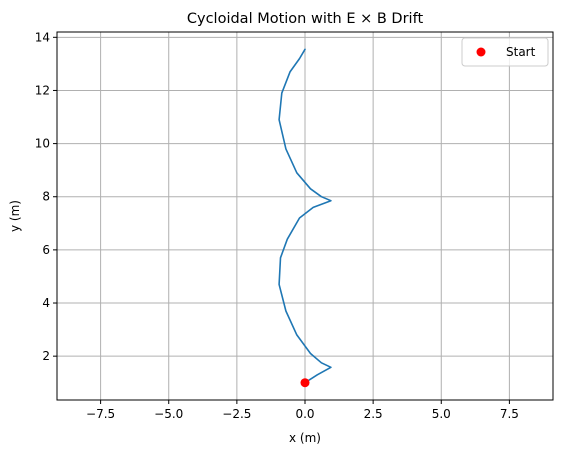 This screenshot has height=455, width=562. Describe the element at coordinates (42, 144) in the screenshot. I see `y-tick-label: 10` at that location.